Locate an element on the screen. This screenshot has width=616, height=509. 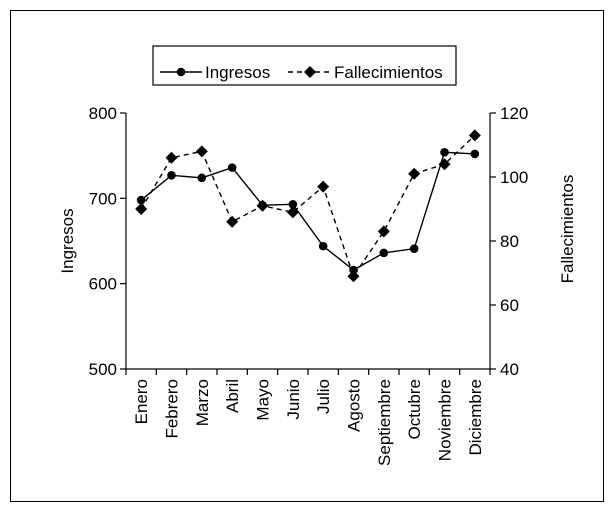
x-category-label: Octubre is located at coordinates (414, 409).